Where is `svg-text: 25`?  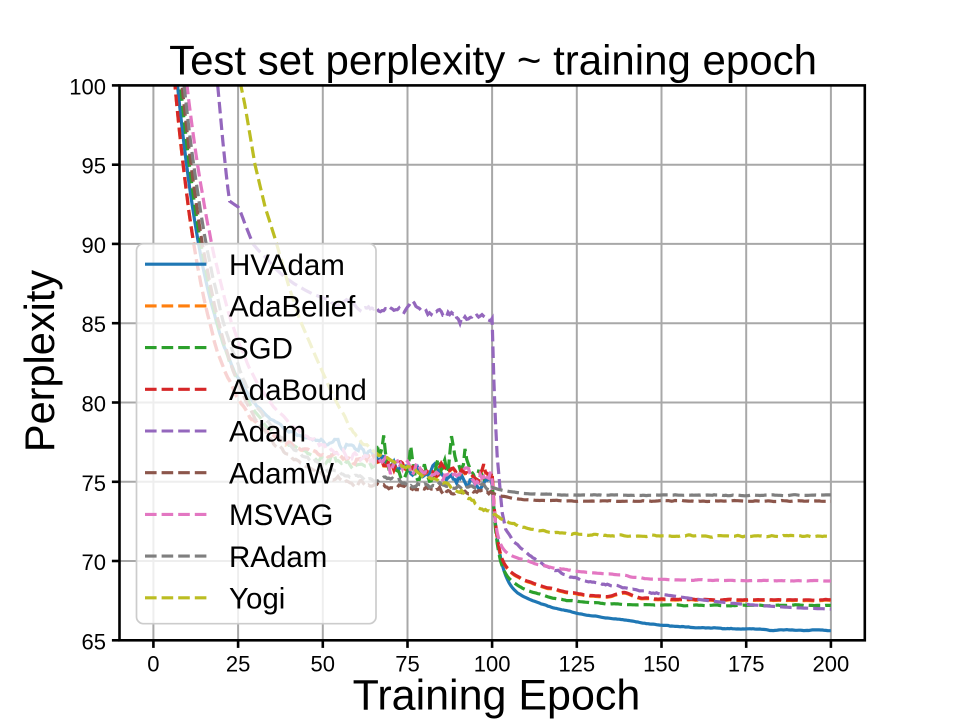 svg-text: 25 is located at coordinates (238, 664).